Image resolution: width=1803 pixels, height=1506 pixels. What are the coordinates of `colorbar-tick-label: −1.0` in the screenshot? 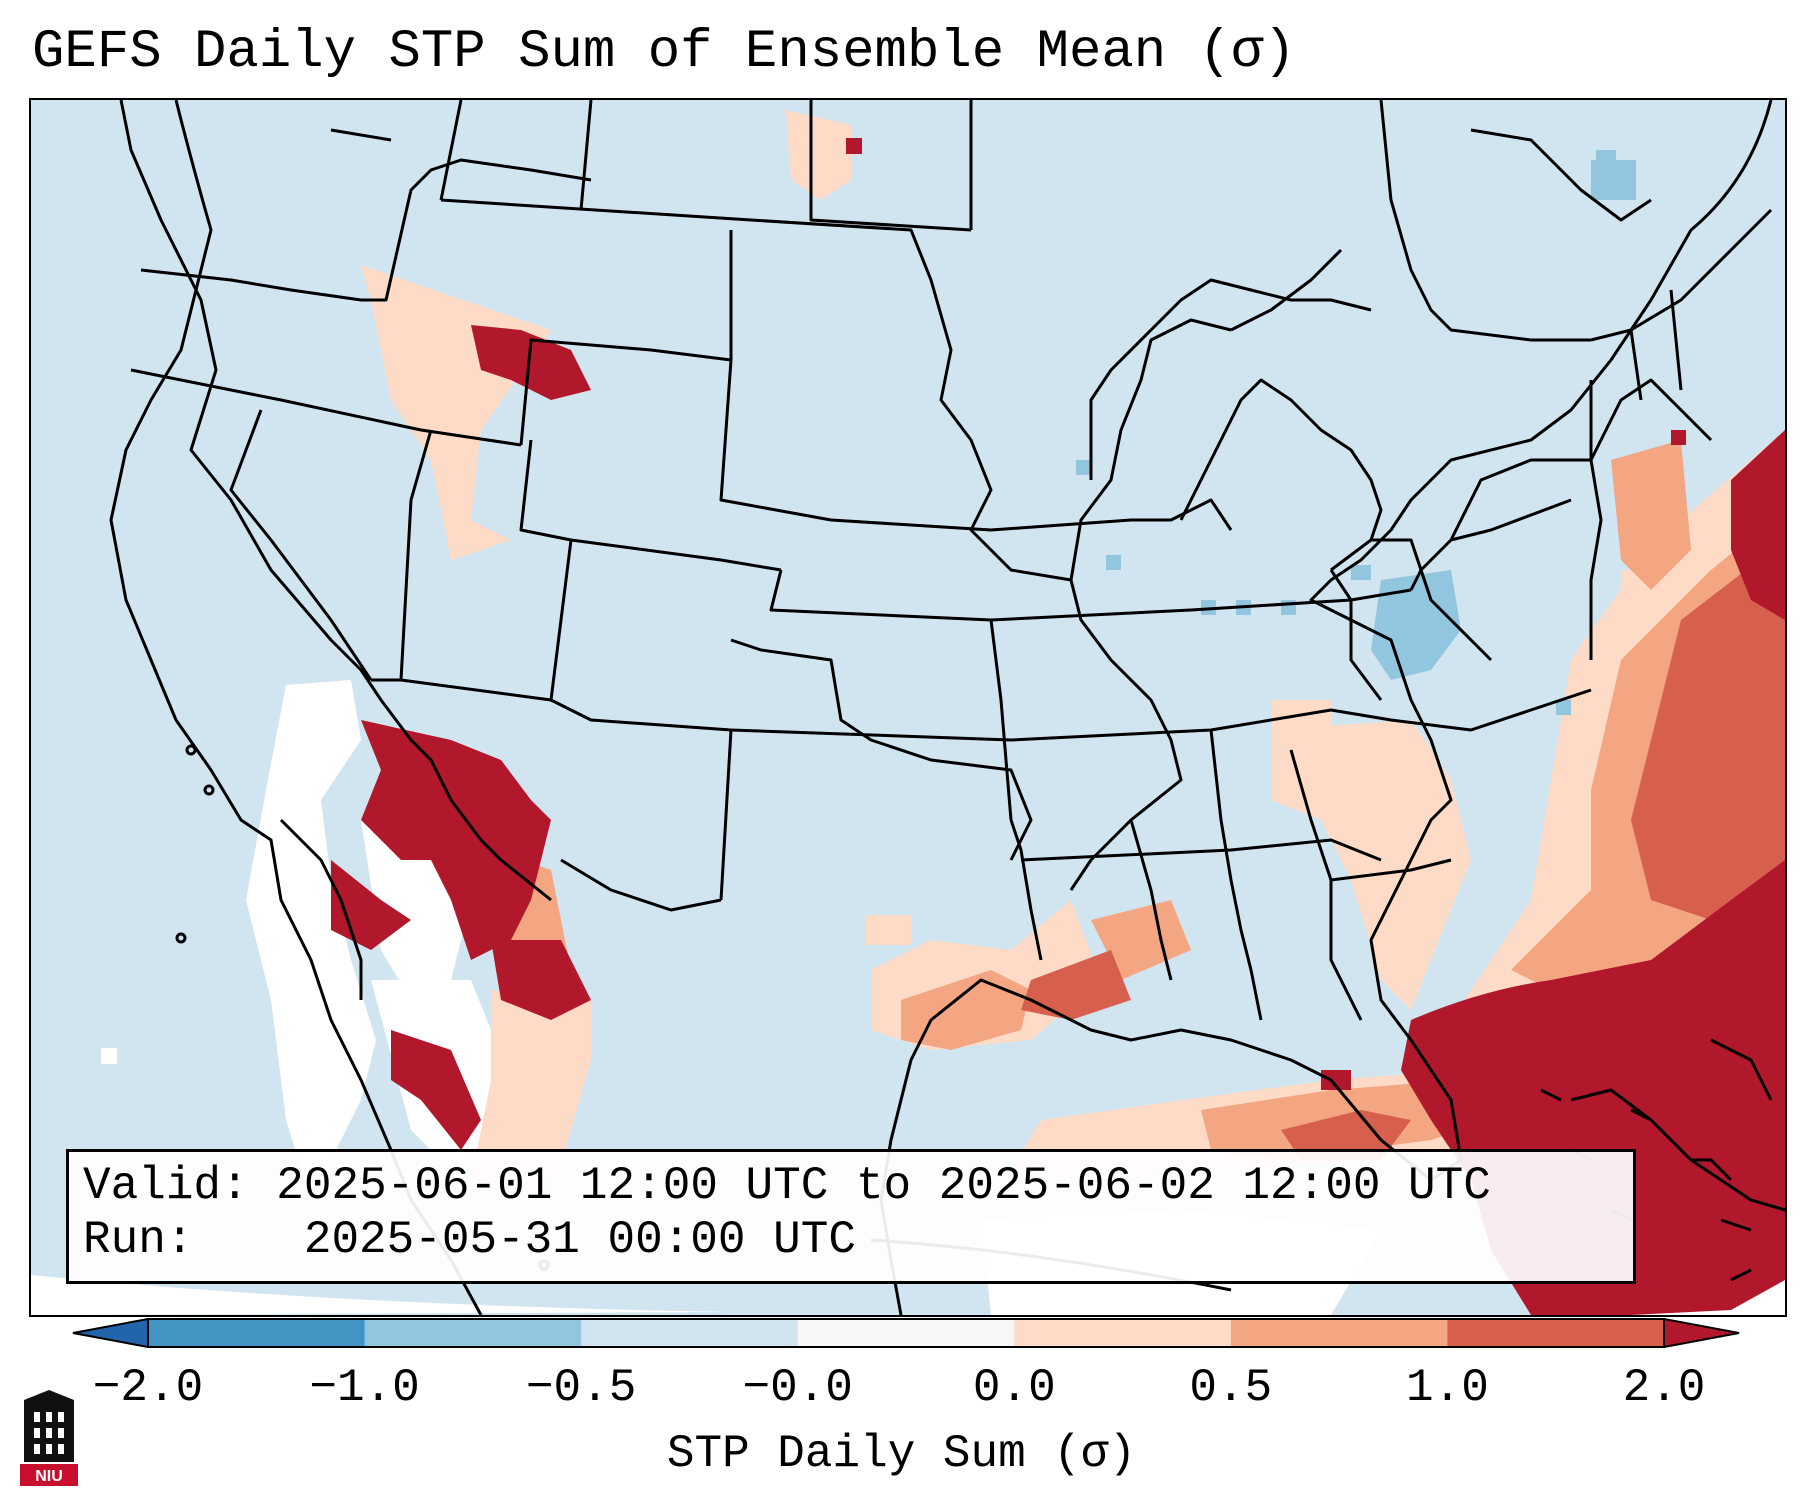 It's located at (364, 1388).